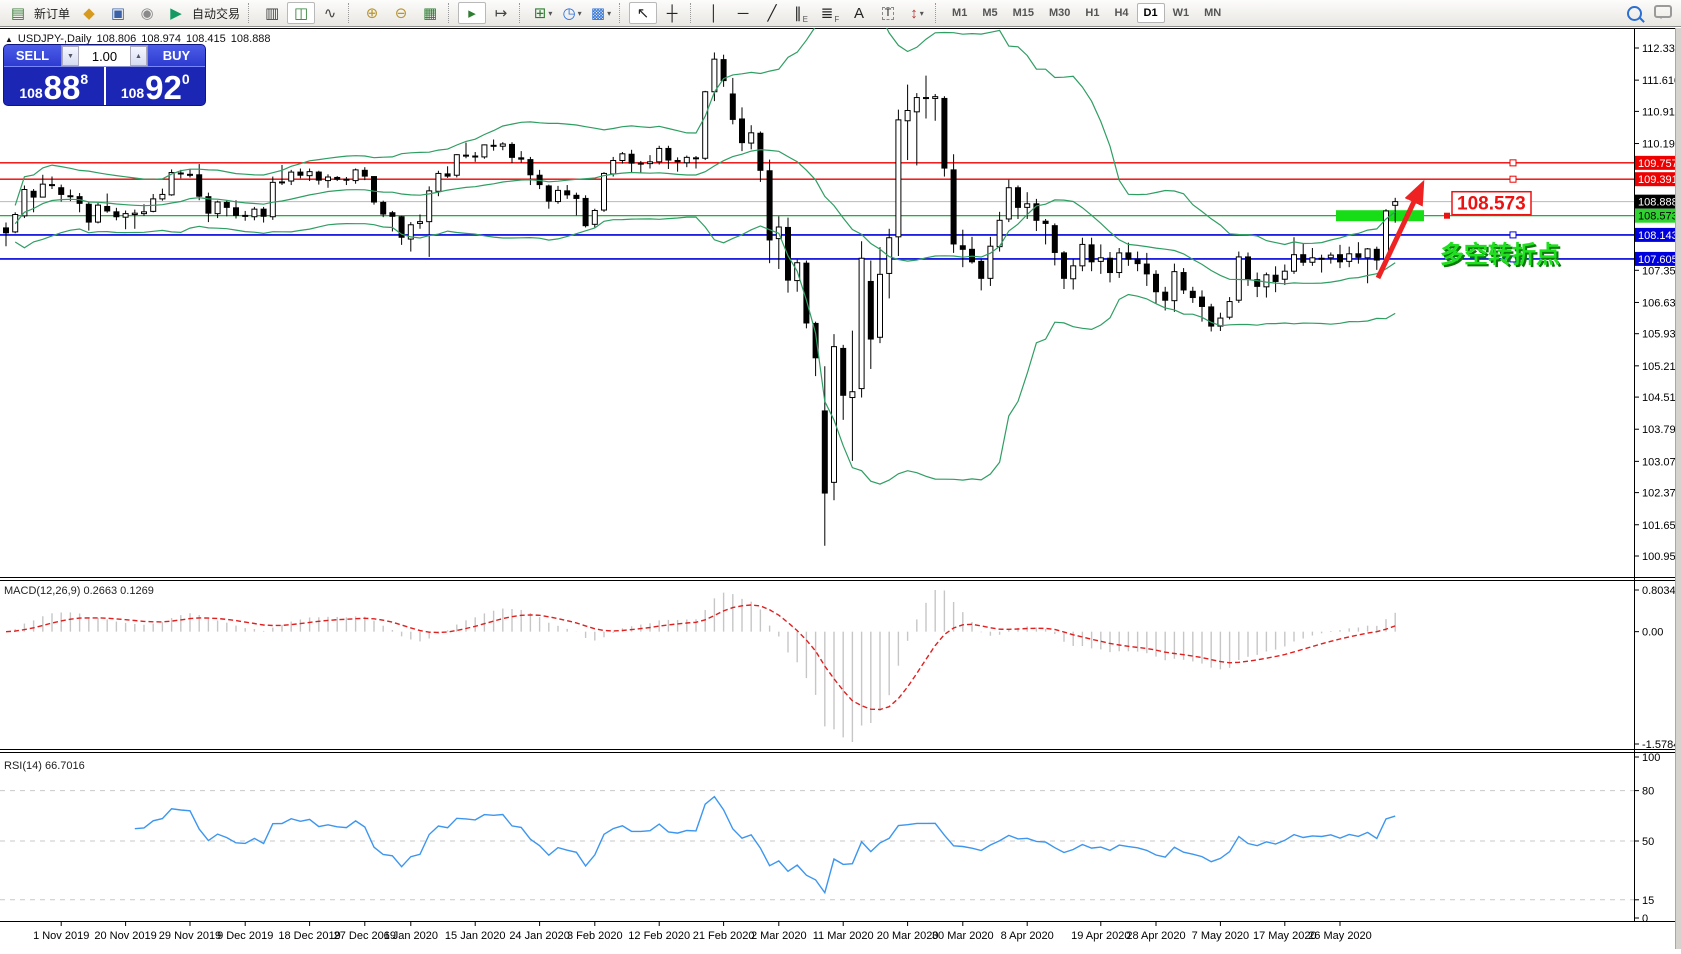 The image size is (1681, 954). I want to click on timeframe-m30: M30, so click(1060, 13).